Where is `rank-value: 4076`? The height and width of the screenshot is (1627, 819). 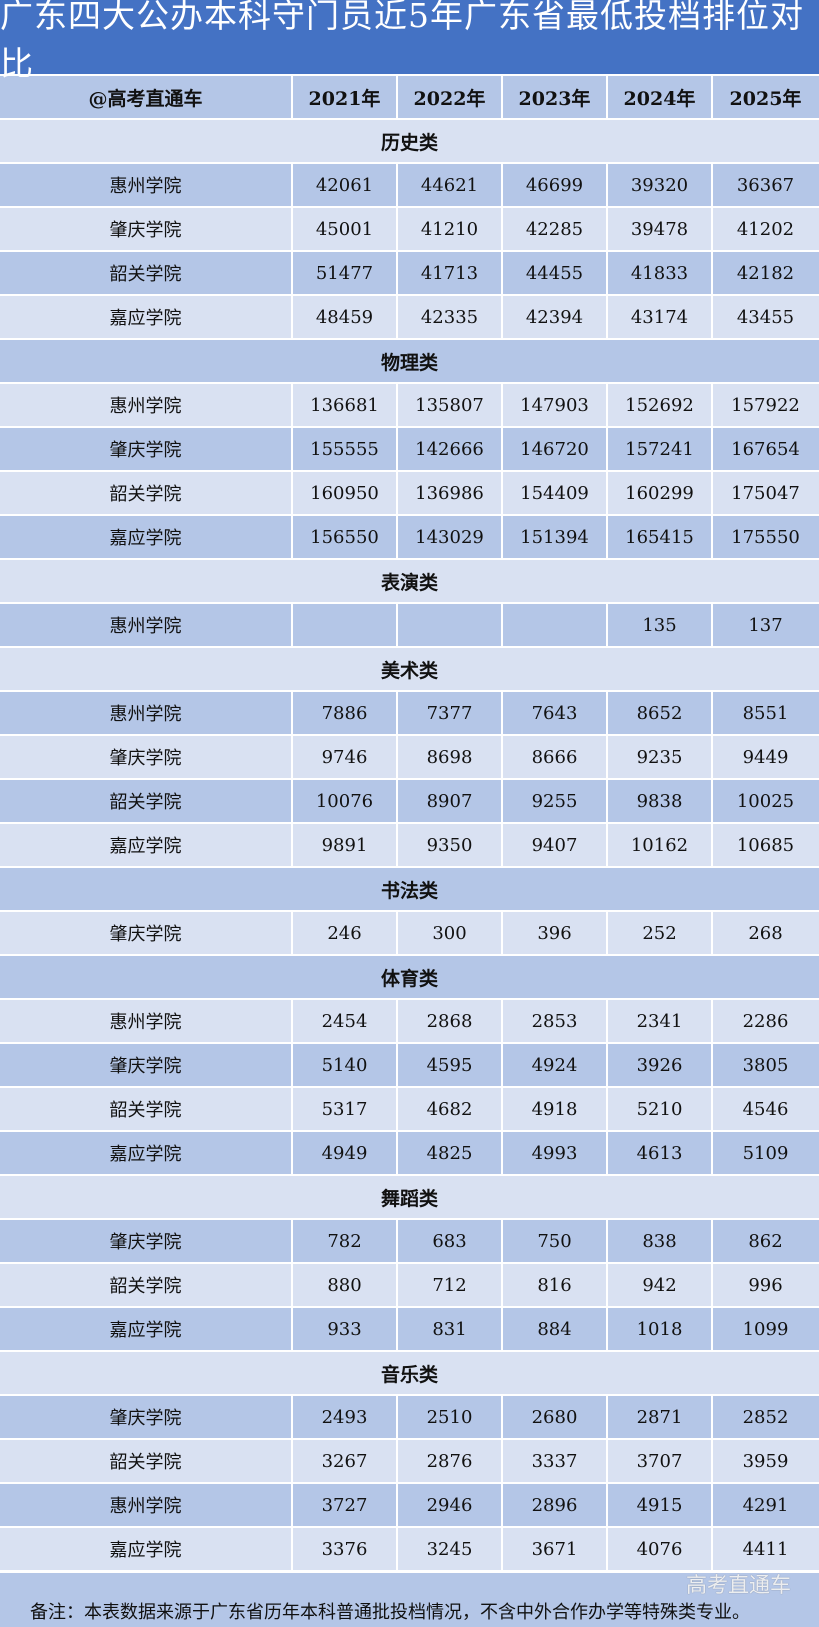
rank-value: 4076 is located at coordinates (660, 1549).